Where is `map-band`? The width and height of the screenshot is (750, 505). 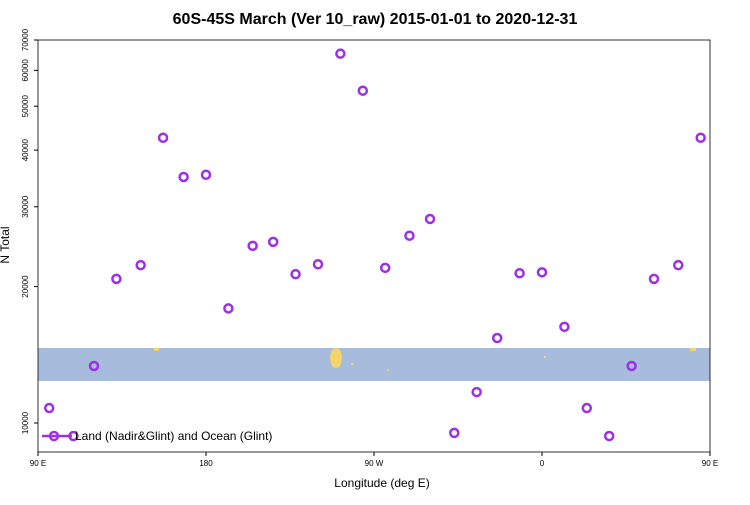 map-band is located at coordinates (374, 364).